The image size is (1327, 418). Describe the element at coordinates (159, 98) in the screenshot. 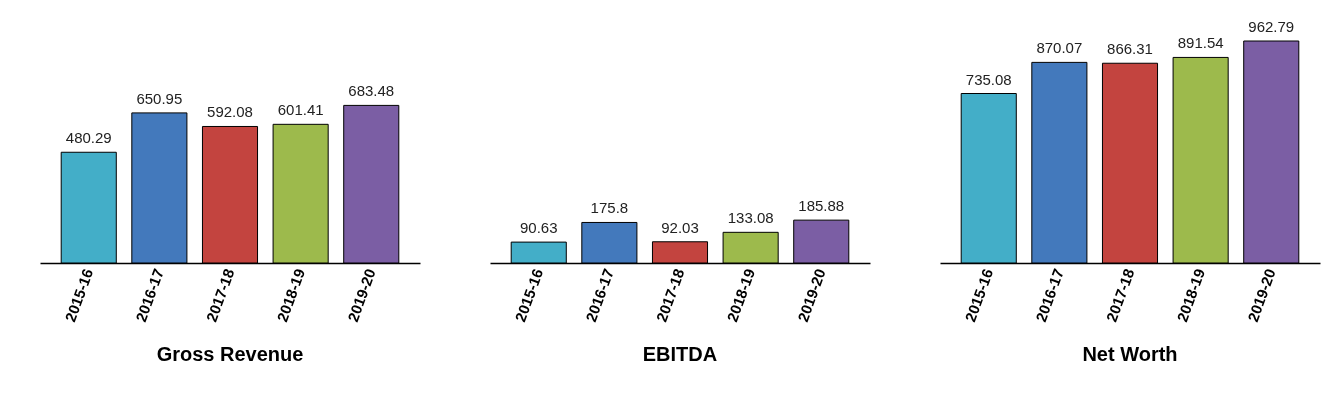

I see `data-label: 650.95` at that location.